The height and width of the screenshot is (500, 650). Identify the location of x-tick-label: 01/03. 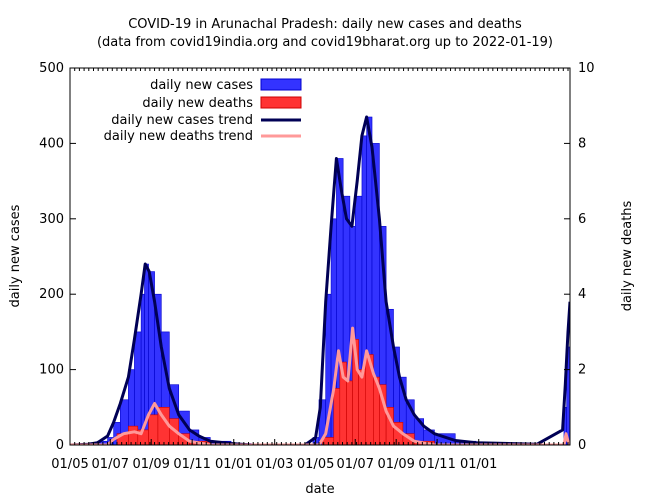
(274, 464).